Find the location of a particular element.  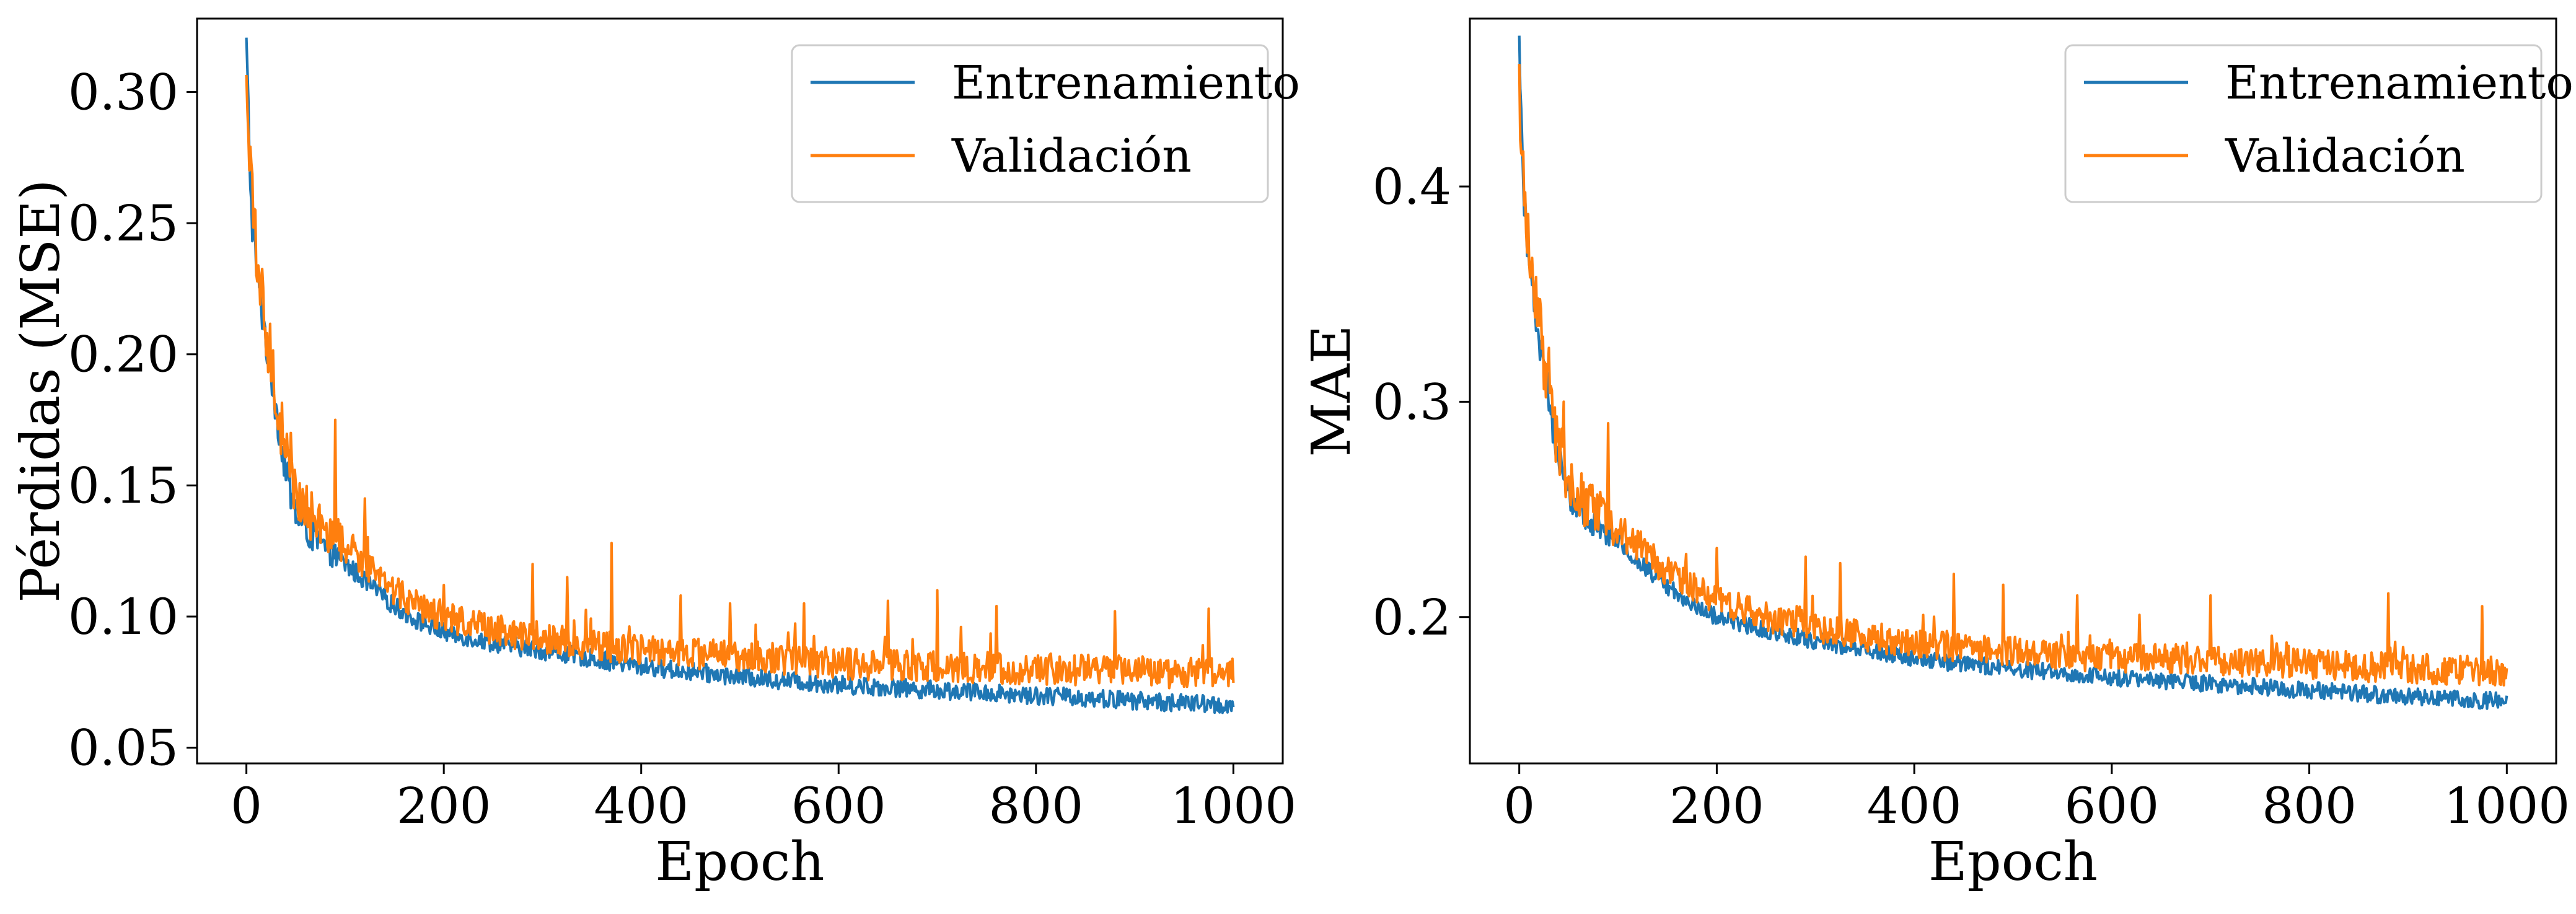

y-axis-label: MAE is located at coordinates (1332, 391).